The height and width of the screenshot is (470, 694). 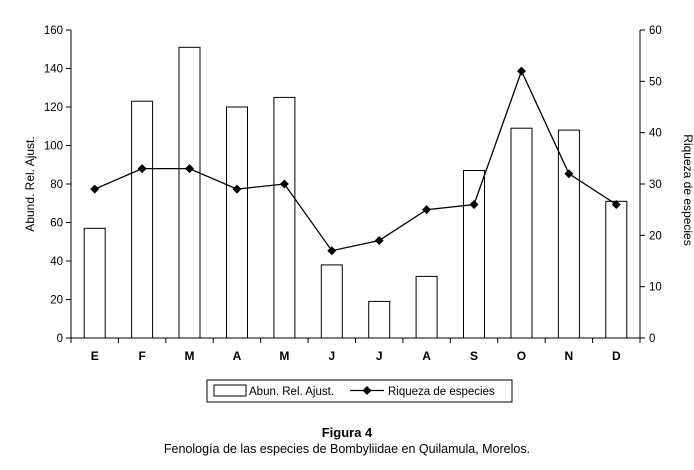 What do you see at coordinates (53, 31) in the screenshot?
I see `left-tick-label: 160` at bounding box center [53, 31].